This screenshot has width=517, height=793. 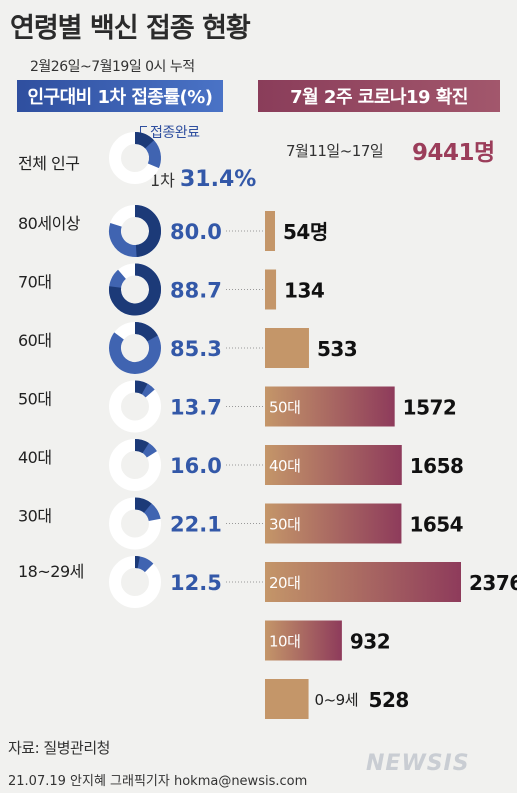 What do you see at coordinates (196, 408) in the screenshot?
I see `age-rate: 13.7` at bounding box center [196, 408].